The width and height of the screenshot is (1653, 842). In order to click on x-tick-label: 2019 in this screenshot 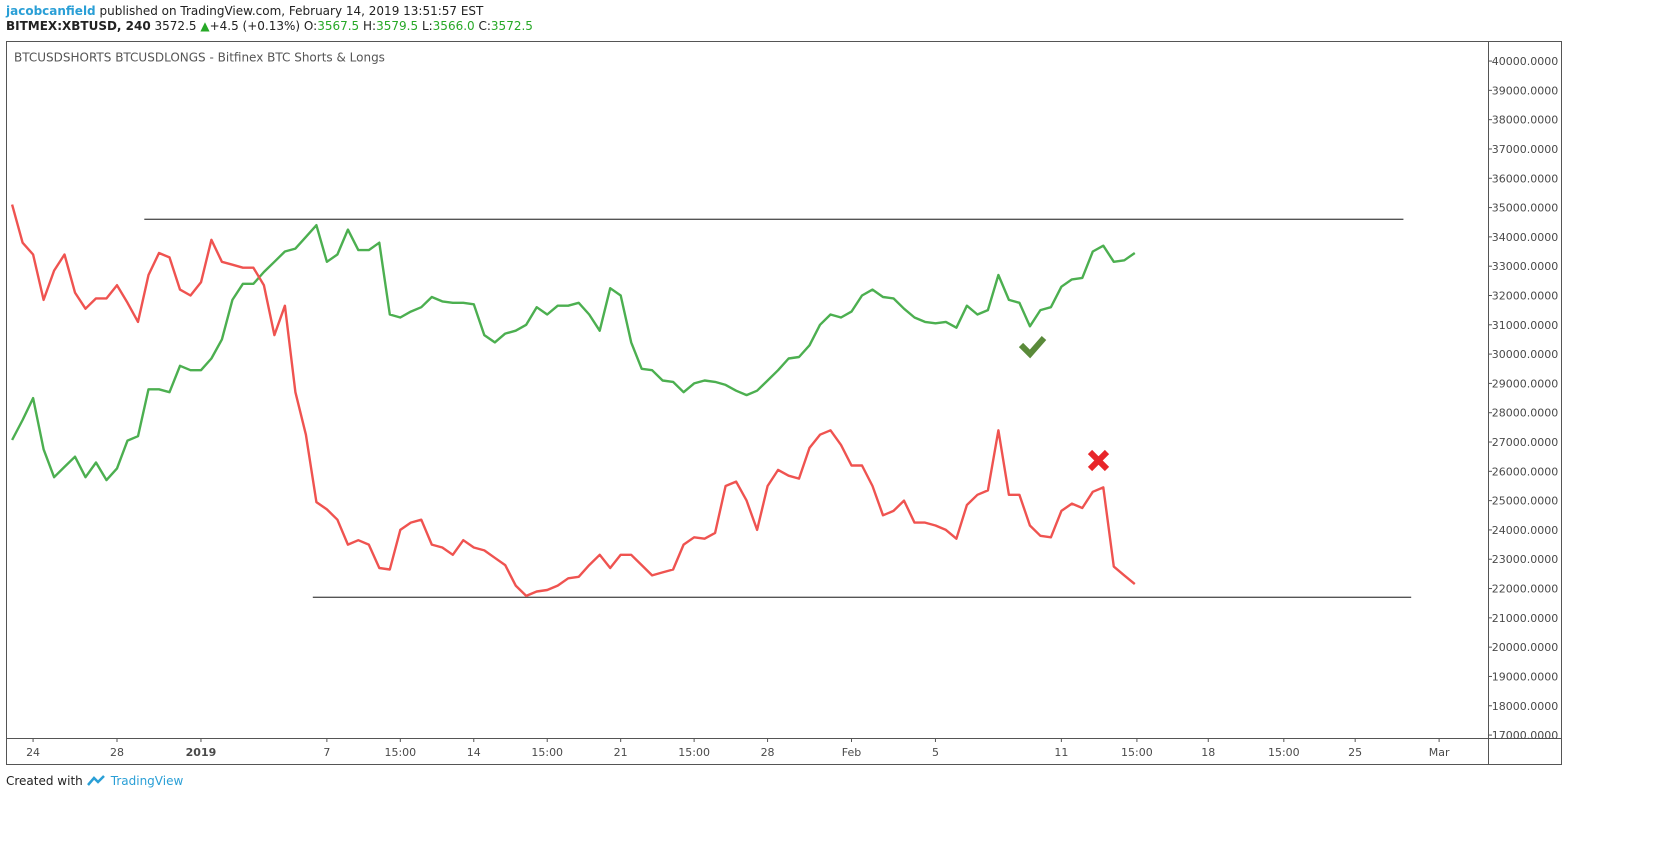, I will do `click(201, 752)`.